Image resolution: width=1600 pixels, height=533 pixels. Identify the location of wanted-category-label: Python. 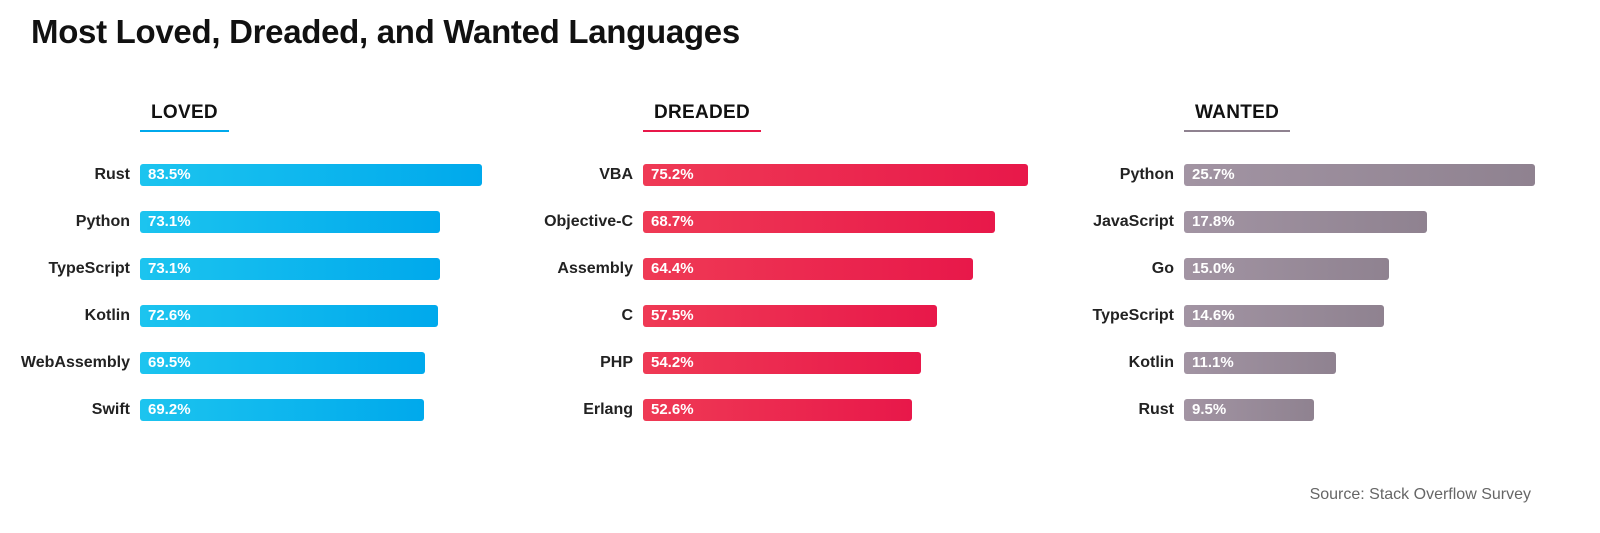
(1146, 174).